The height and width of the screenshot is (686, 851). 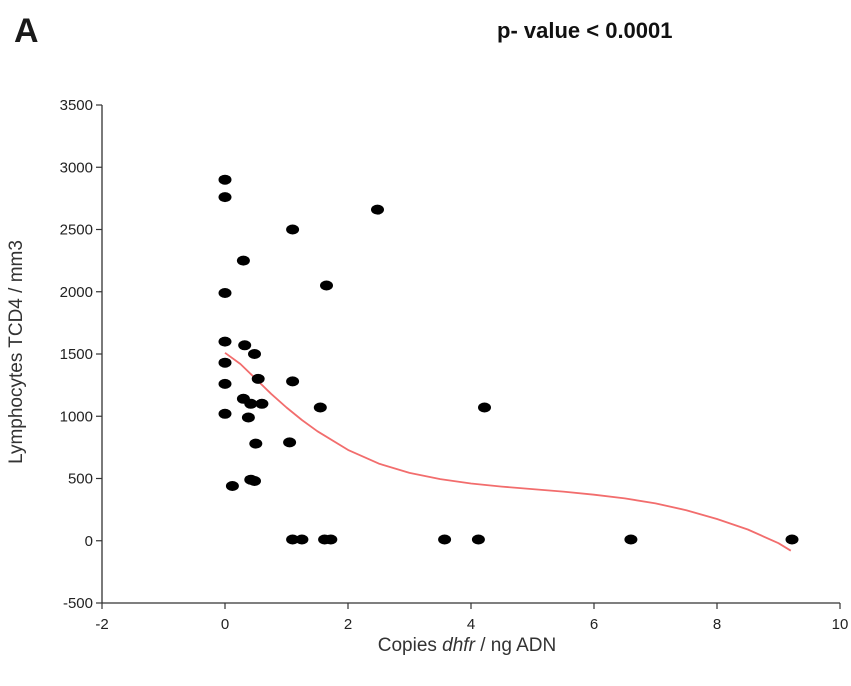 What do you see at coordinates (76, 105) in the screenshot?
I see `y-tick-label: 3500` at bounding box center [76, 105].